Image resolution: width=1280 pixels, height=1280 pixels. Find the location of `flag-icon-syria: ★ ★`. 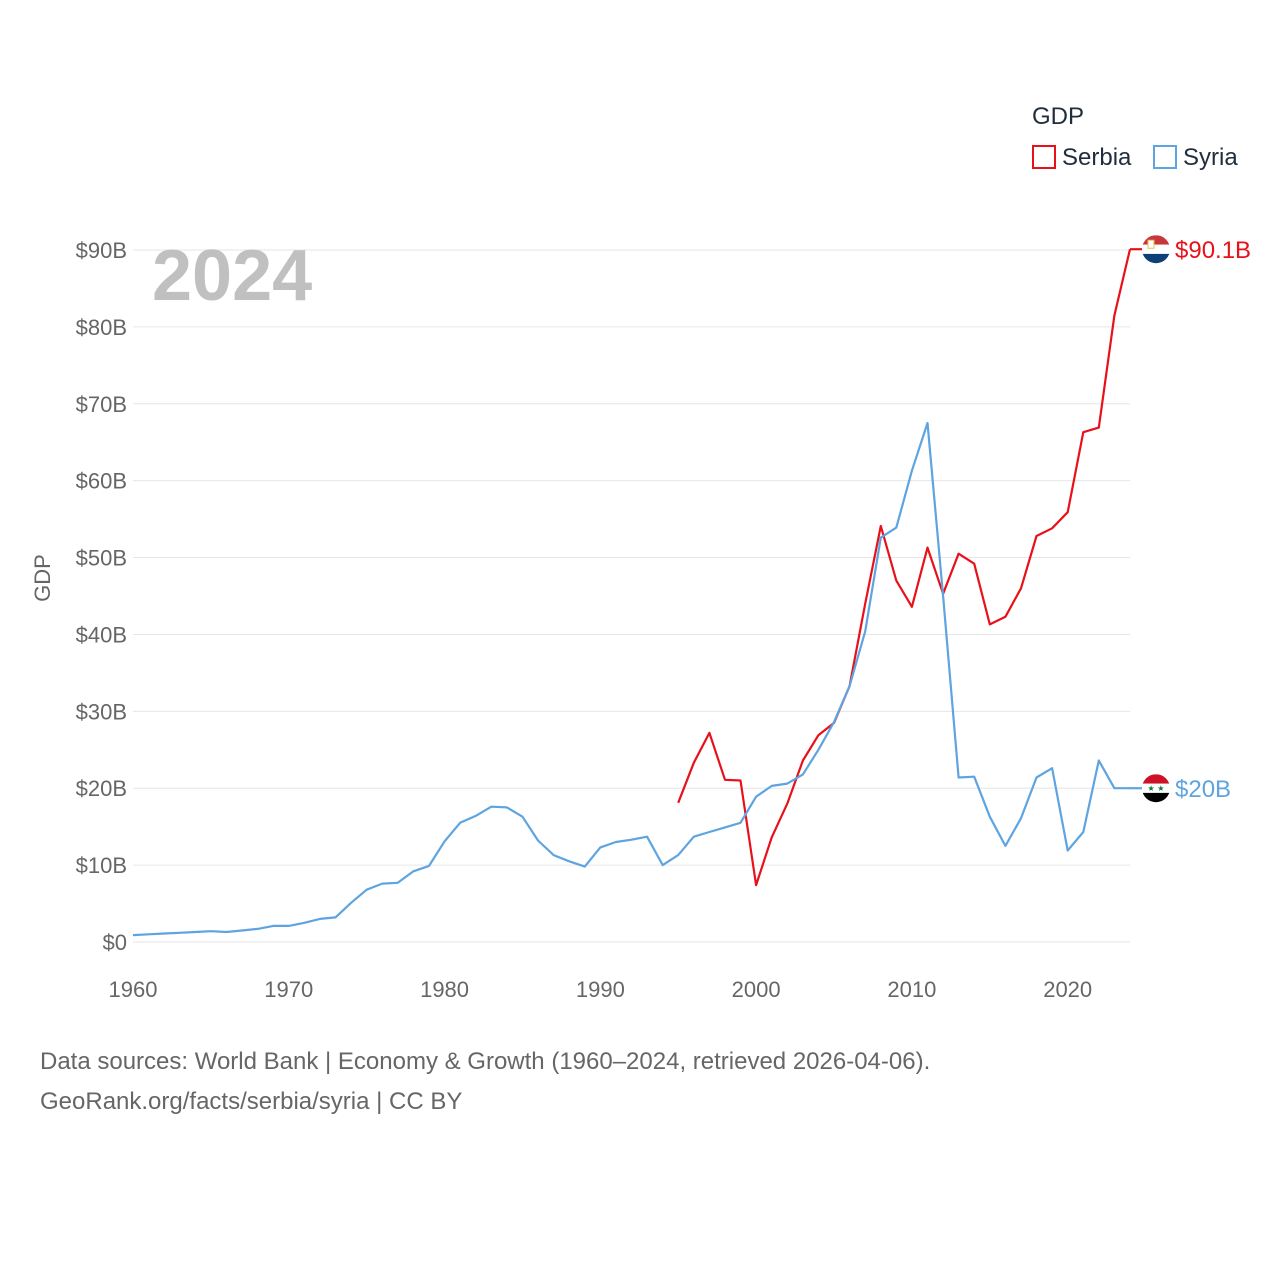

flag-icon-syria: ★ ★ is located at coordinates (1156, 788).